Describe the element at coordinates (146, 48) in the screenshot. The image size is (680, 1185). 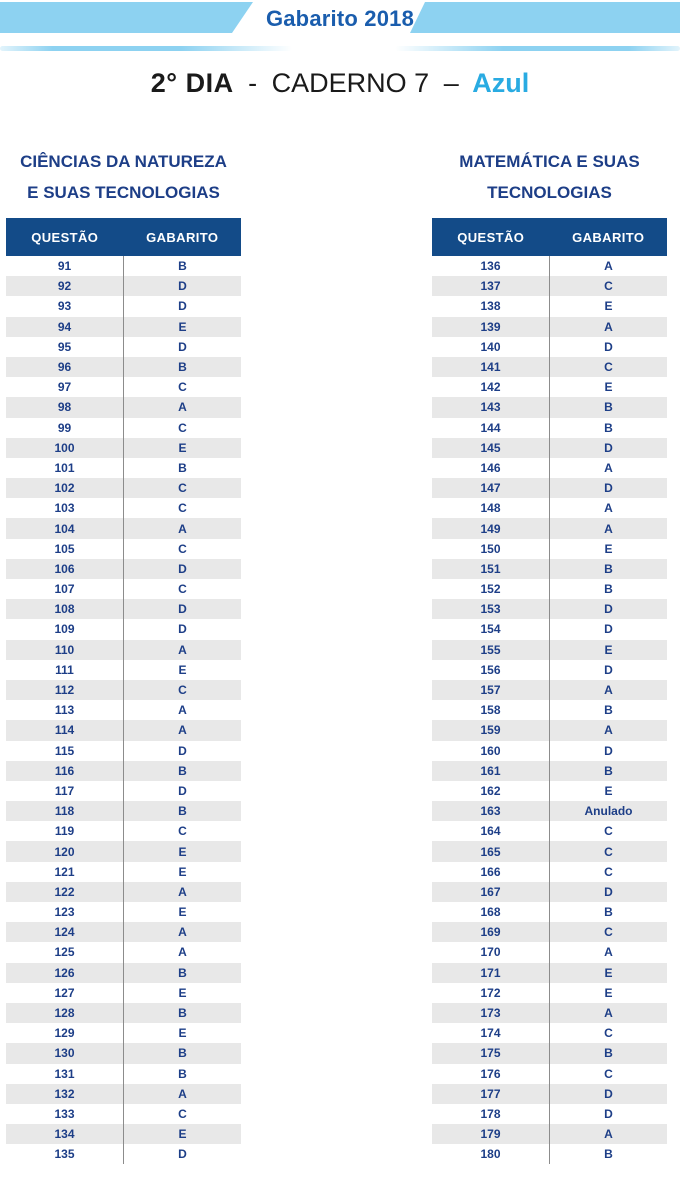
I see `banner-stripe-left` at that location.